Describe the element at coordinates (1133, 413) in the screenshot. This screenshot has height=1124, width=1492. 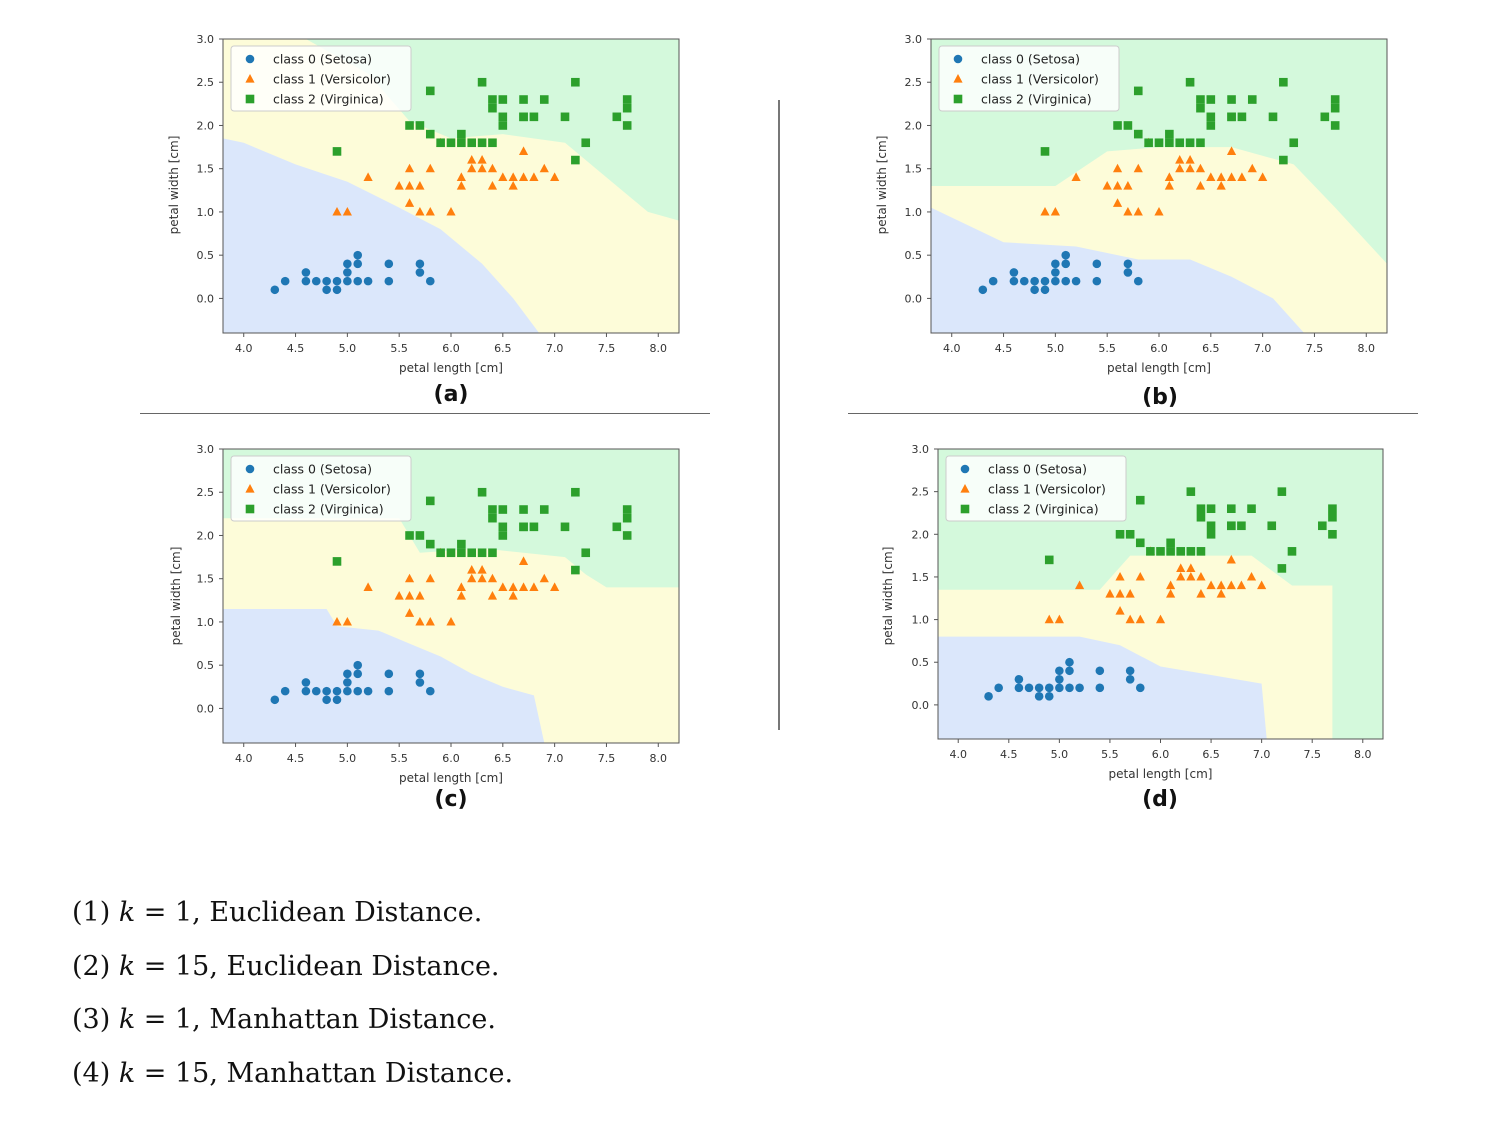
I see `divider-right` at that location.